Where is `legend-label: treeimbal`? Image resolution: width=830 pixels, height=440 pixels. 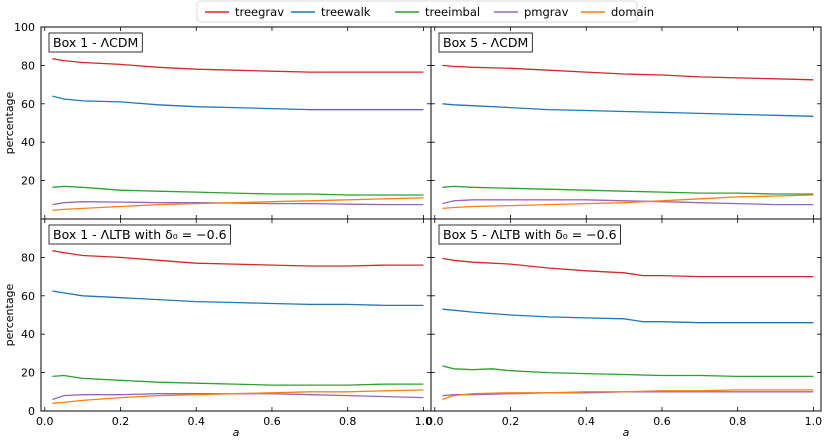 legend-label: treeimbal is located at coordinates (452, 12).